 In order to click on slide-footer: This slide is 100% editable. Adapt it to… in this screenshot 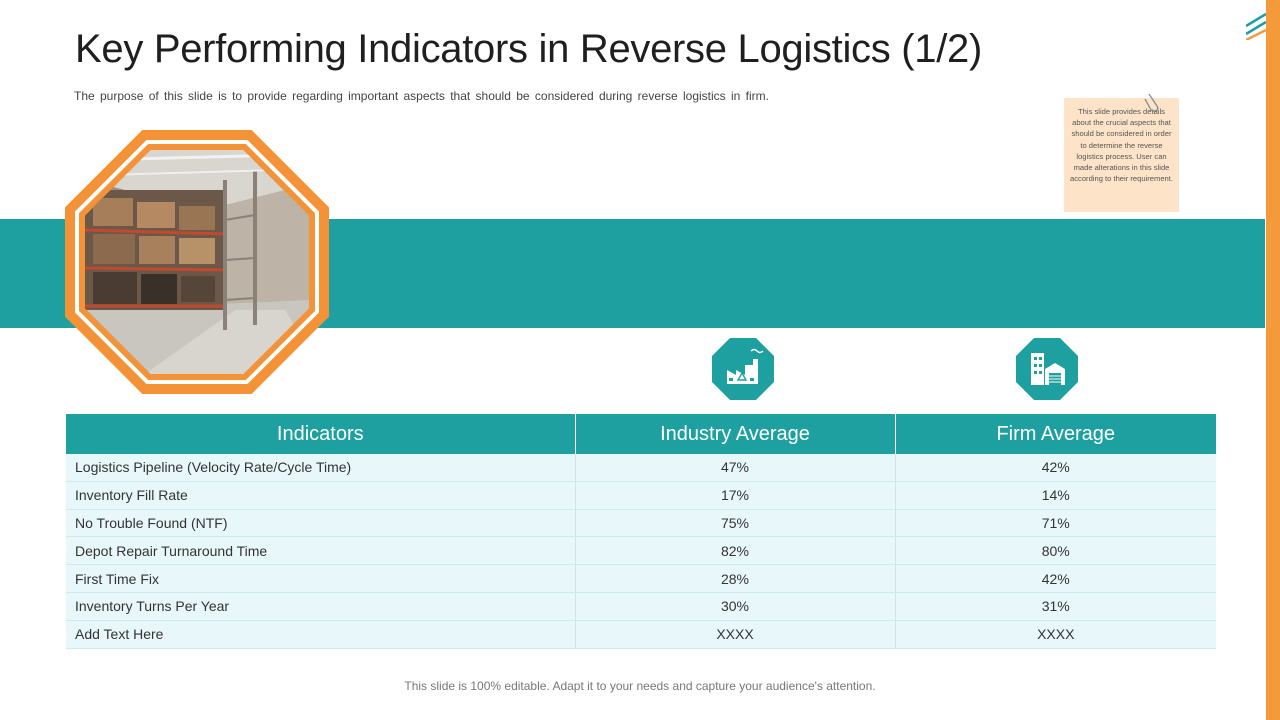, I will do `click(640, 686)`.